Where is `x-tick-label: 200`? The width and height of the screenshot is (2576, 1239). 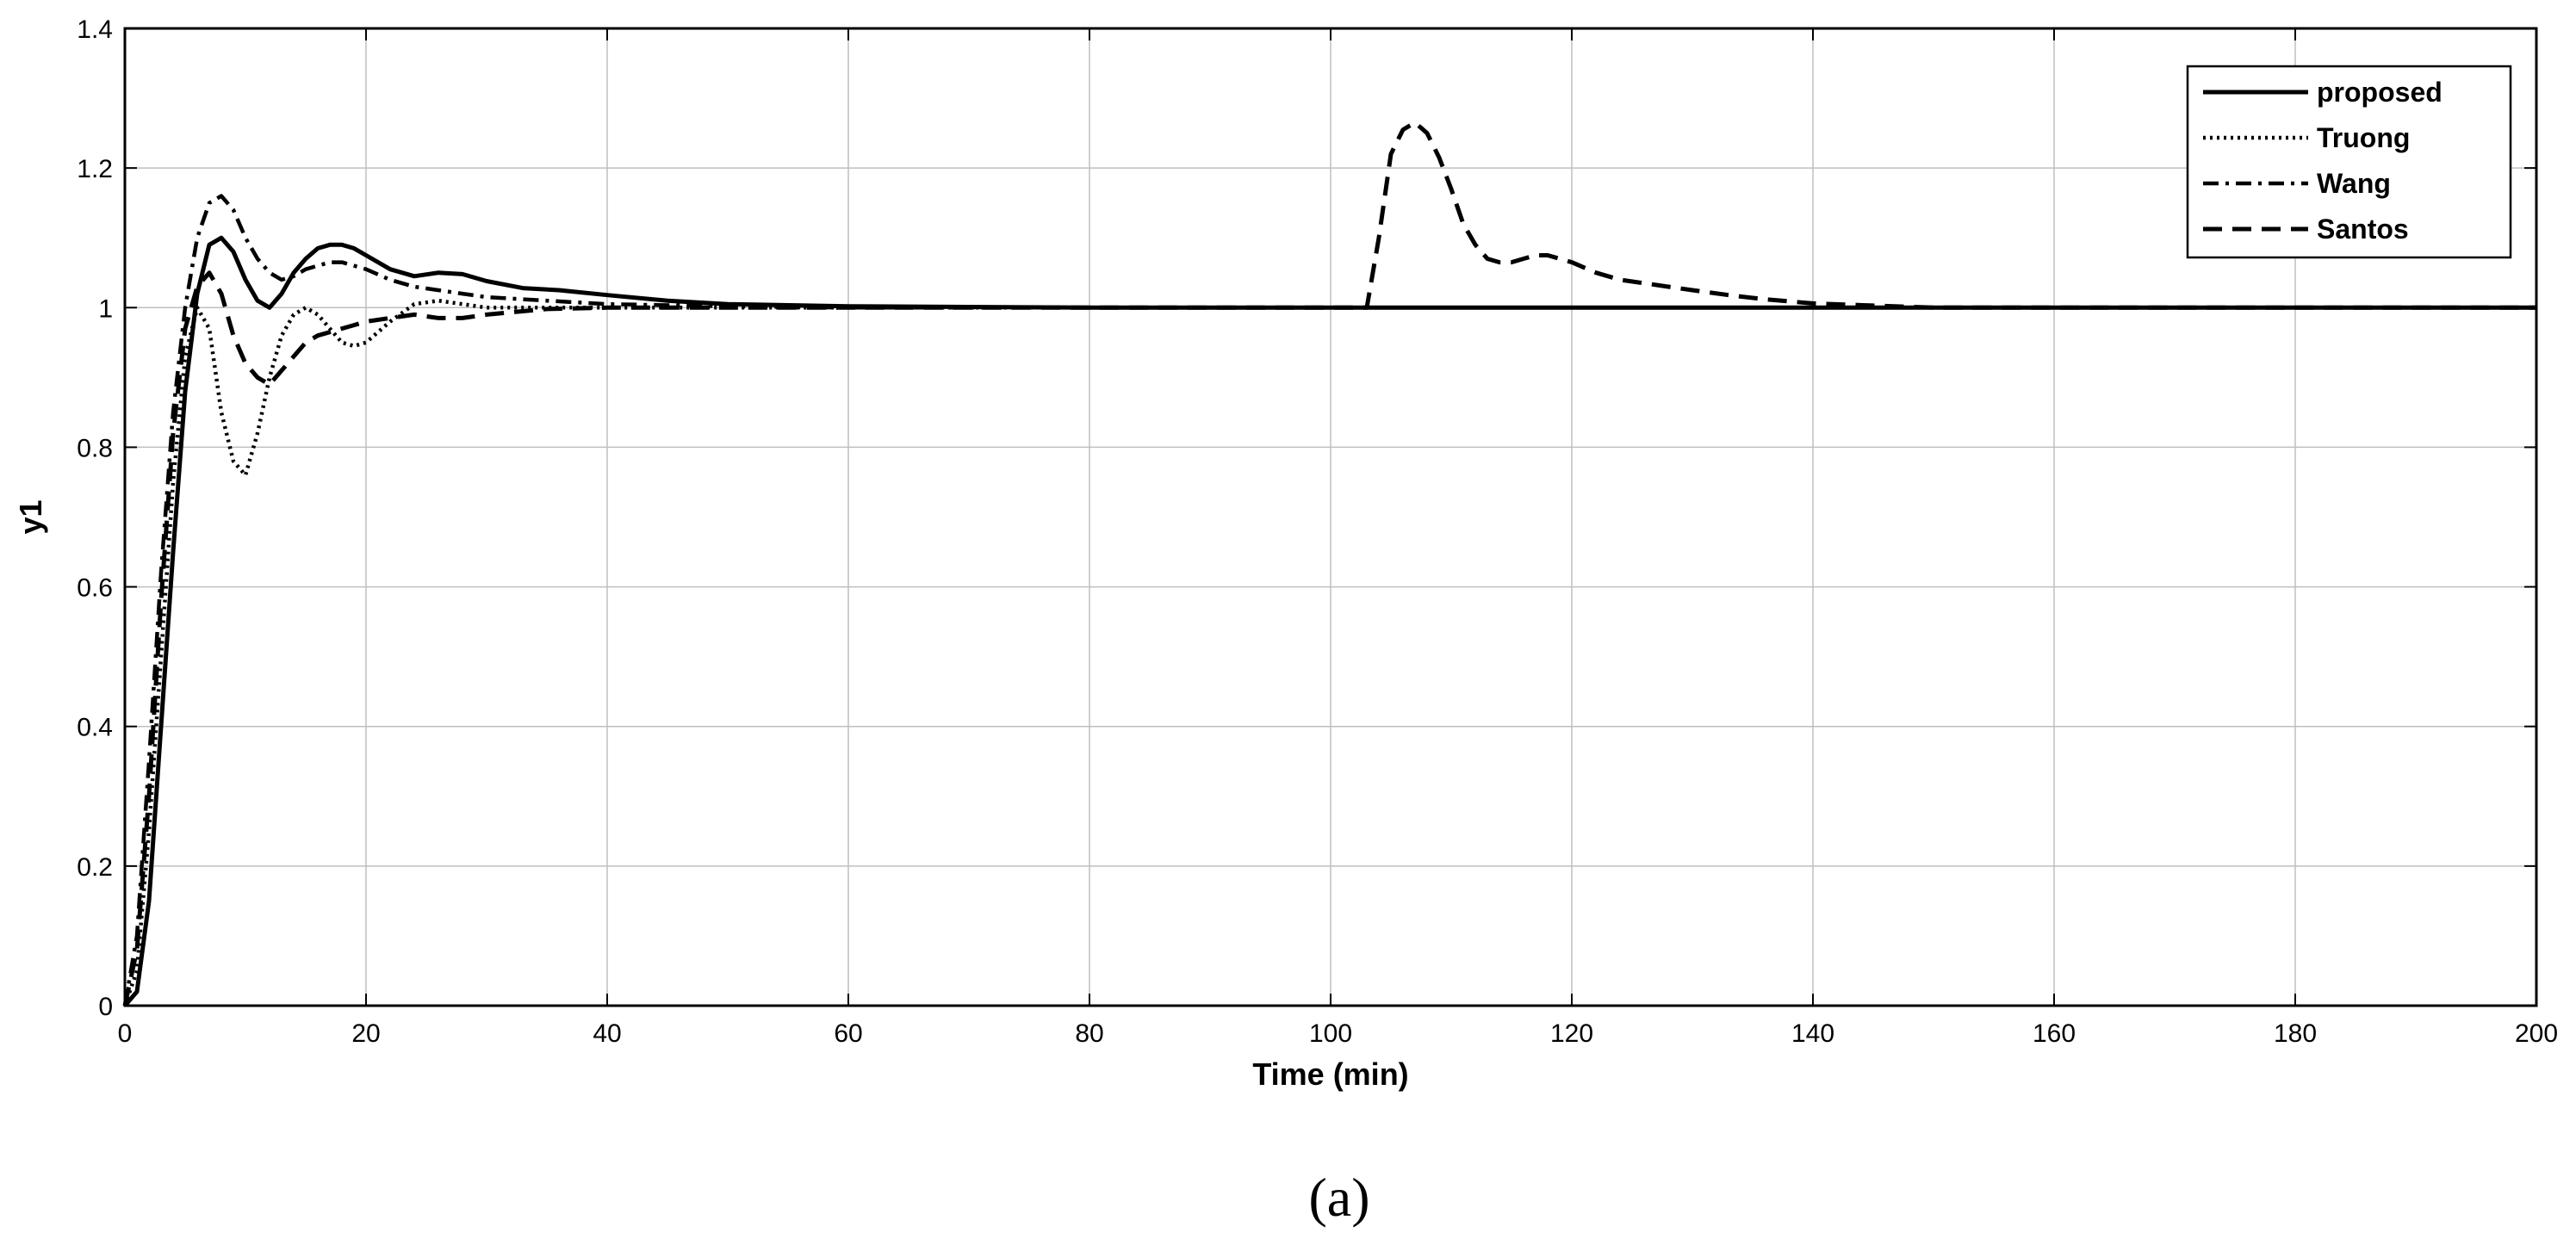 x-tick-label: 200 is located at coordinates (2536, 1033).